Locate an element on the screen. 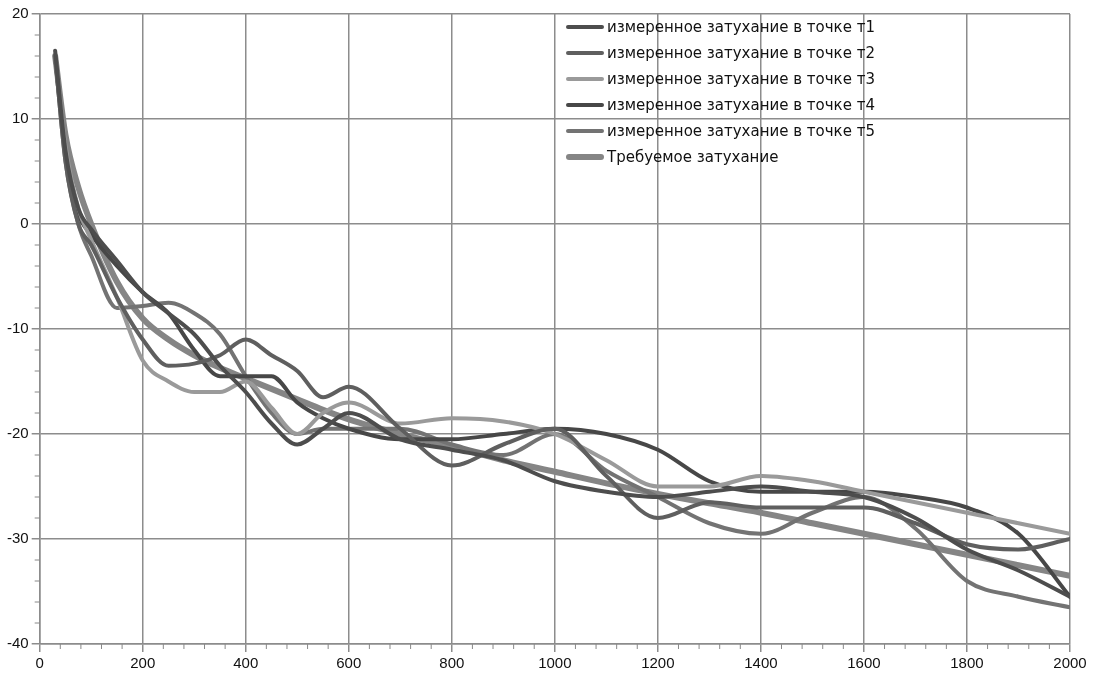 Image resolution: width=1096 pixels, height=680 pixels. legend-label: Требуемое затухание is located at coordinates (693, 157).